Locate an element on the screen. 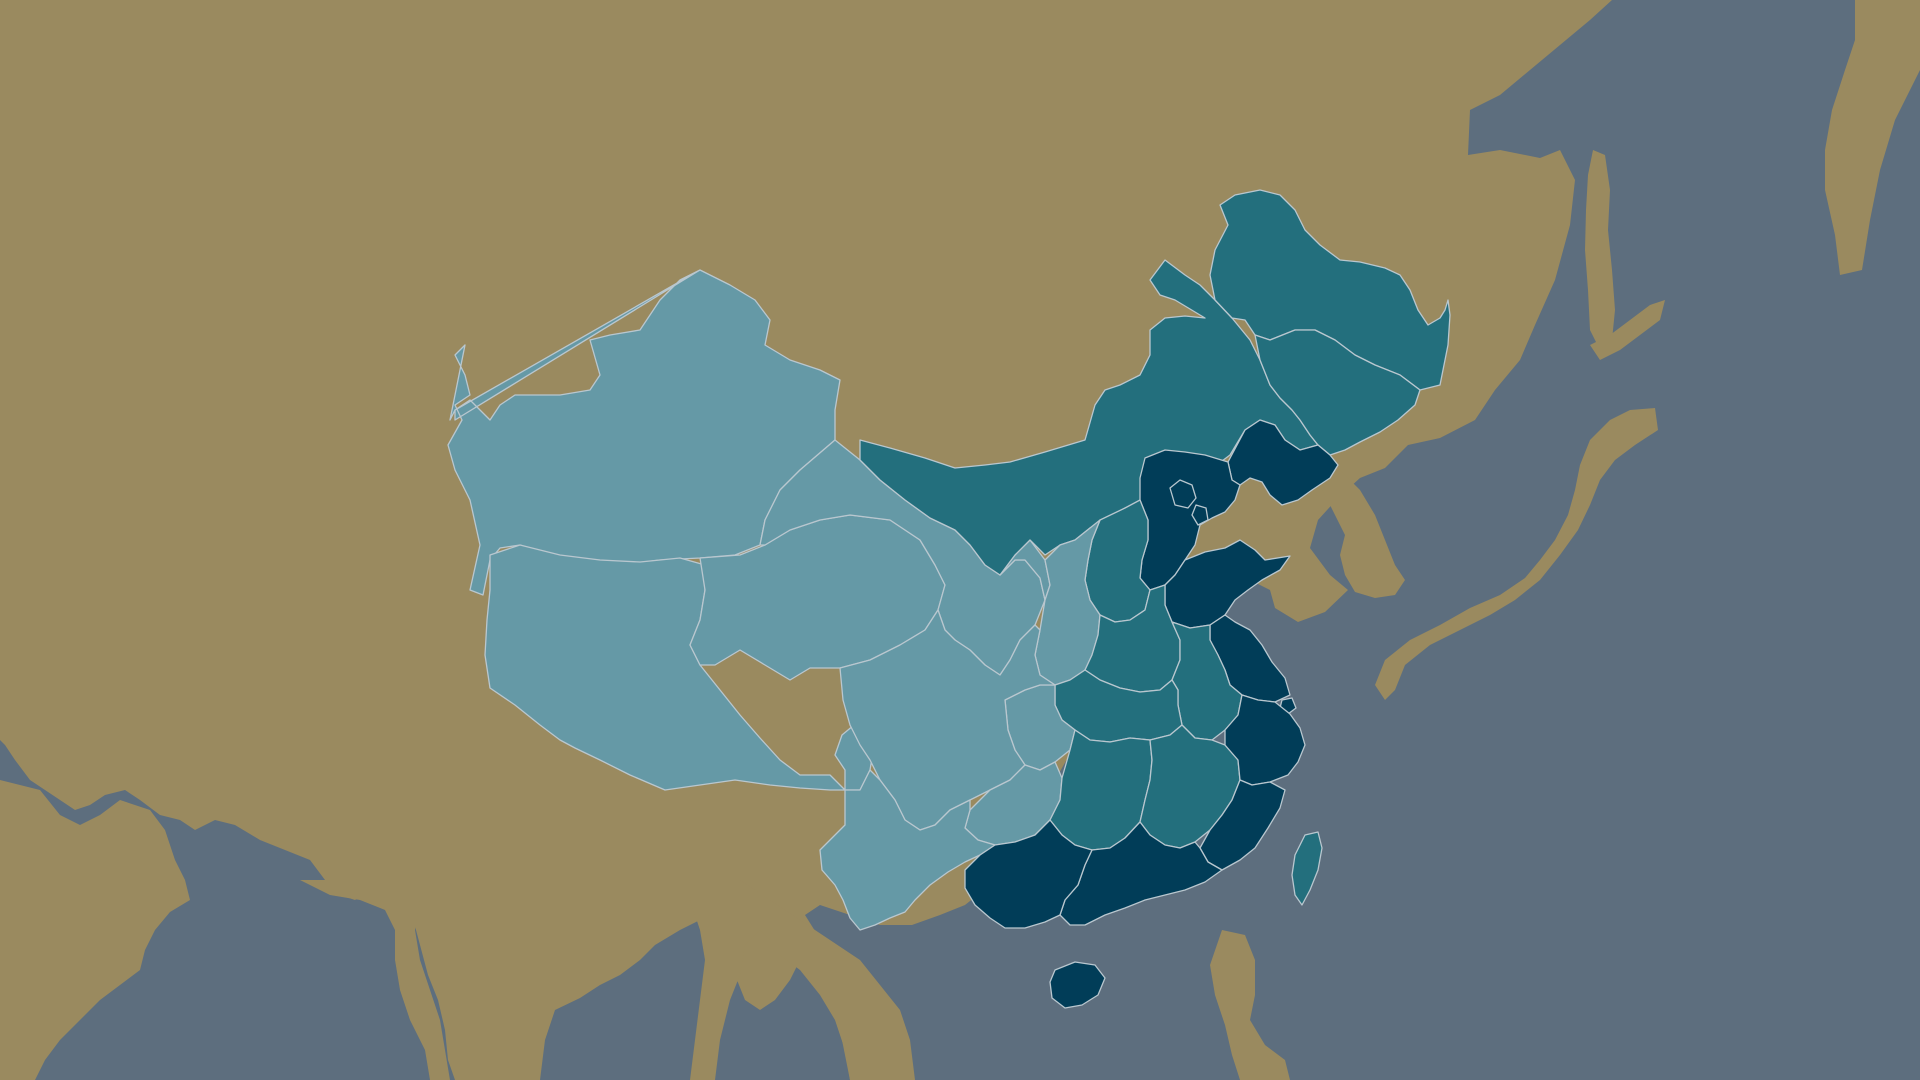 Image resolution: width=1920 pixels, height=1080 pixels. region-hainan is located at coordinates (1077, 985).